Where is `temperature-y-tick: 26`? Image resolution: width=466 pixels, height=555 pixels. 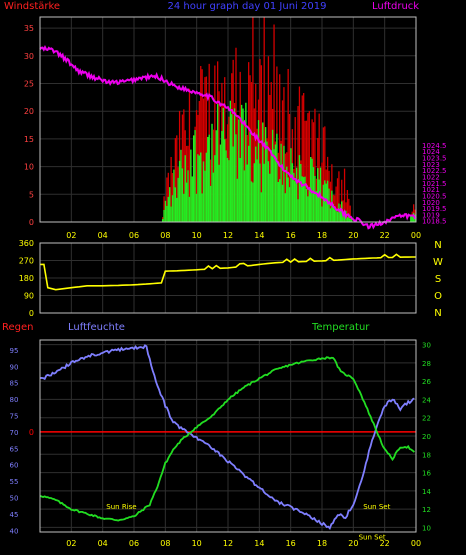
temperature-y-tick: 26 is located at coordinates (426, 382).